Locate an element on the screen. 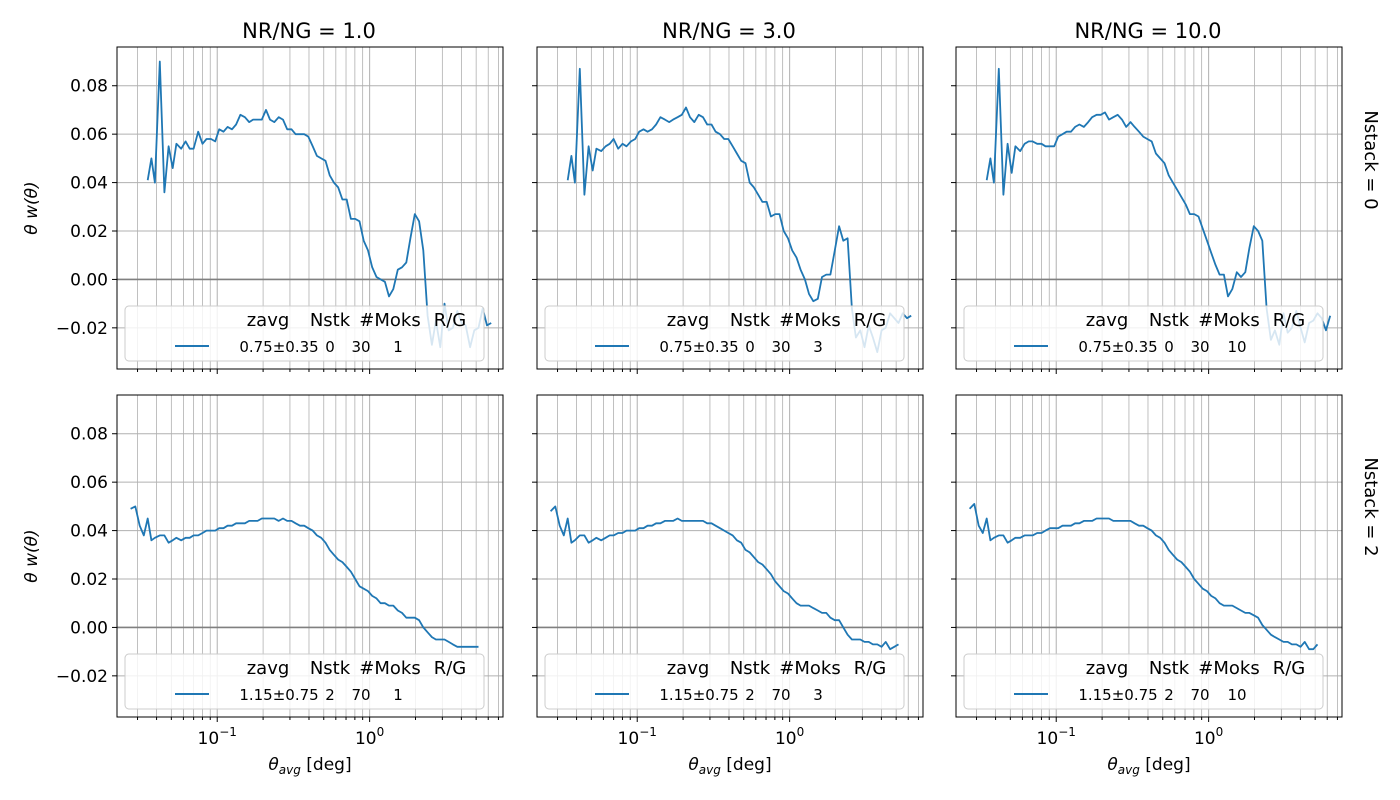  x-axis-label-unit: [deg] is located at coordinates (746, 765).